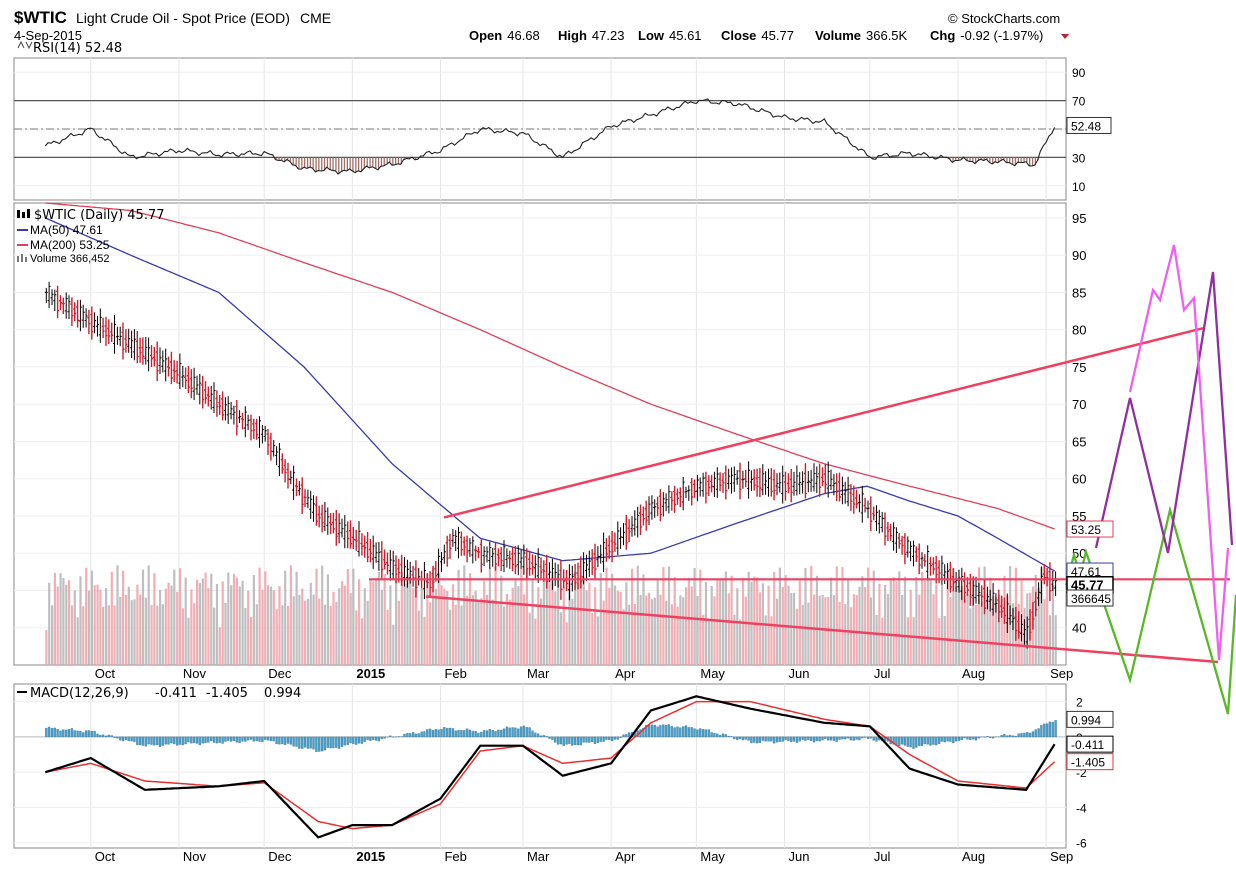  I want to click on price-x-tick-label: Aug, so click(973, 673).